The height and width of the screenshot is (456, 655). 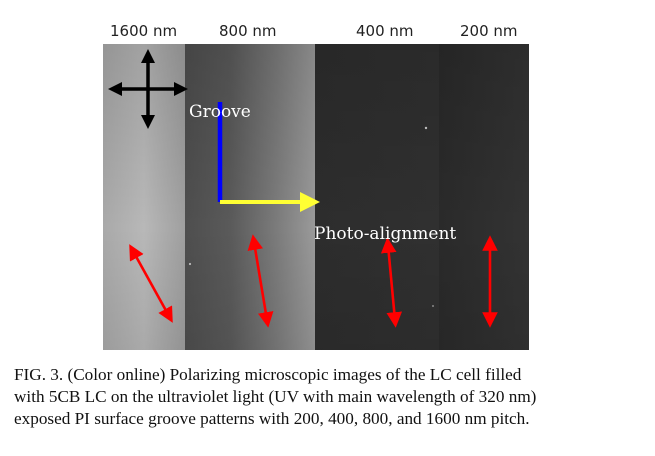 What do you see at coordinates (248, 31) in the screenshot?
I see `pitch-label-800: 800 nm` at bounding box center [248, 31].